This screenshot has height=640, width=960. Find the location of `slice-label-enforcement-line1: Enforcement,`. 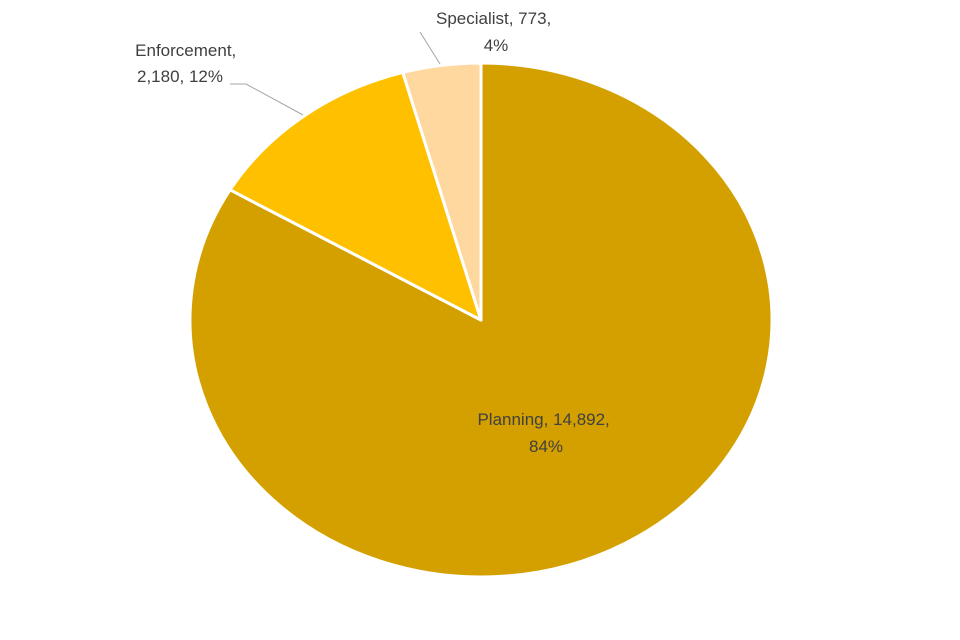

slice-label-enforcement-line1: Enforcement, is located at coordinates (185, 50).